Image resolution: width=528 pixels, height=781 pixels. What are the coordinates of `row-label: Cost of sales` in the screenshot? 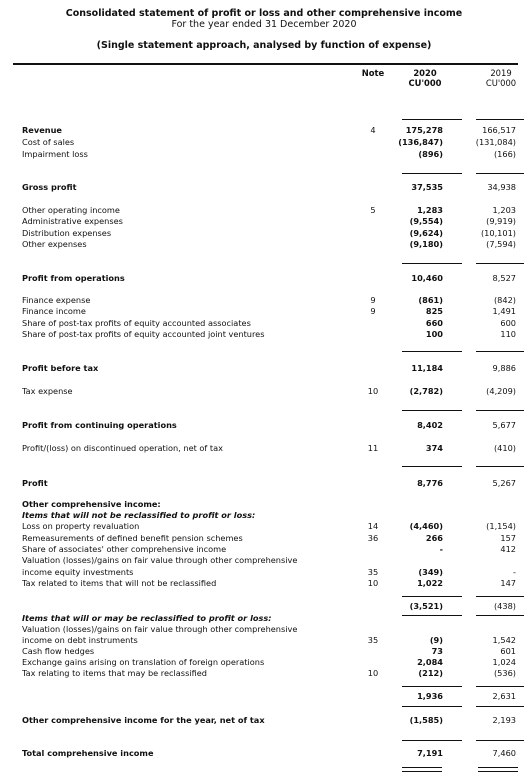 It's located at (48, 142).